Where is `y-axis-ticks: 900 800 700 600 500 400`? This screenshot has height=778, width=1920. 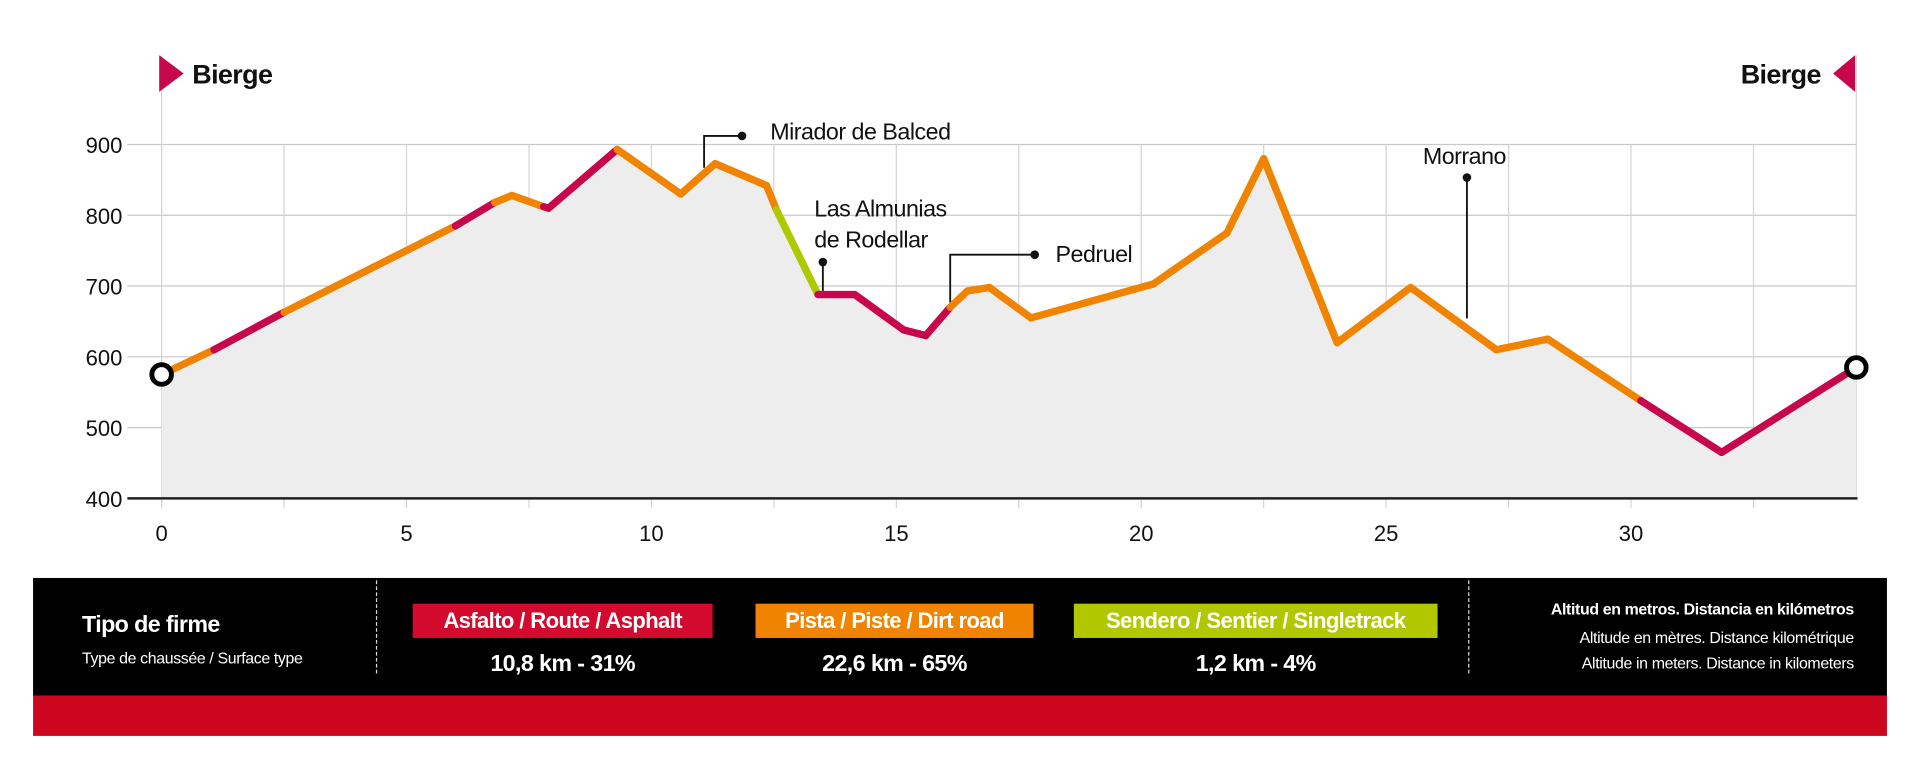
y-axis-ticks: 900 800 700 600 500 400 is located at coordinates (104, 322).